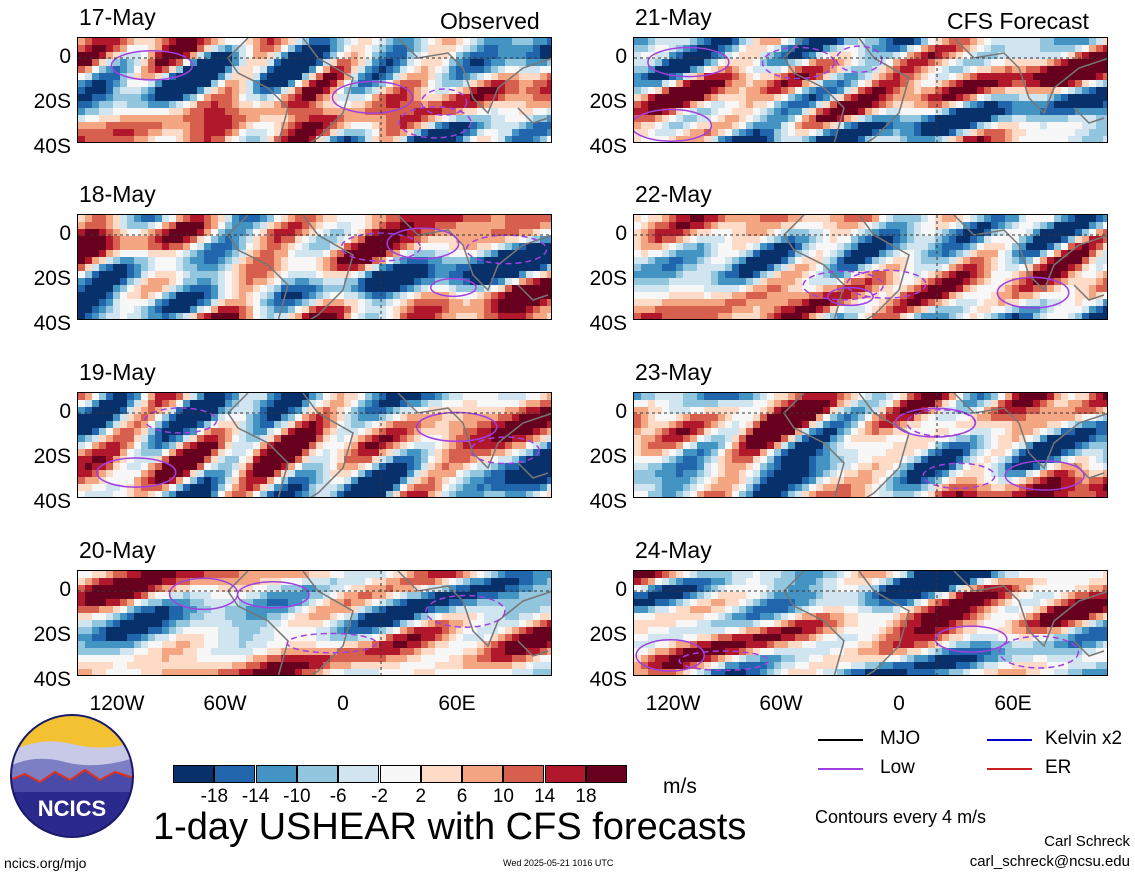 This screenshot has width=1135, height=878. I want to click on website-link: ncics.org/mjo, so click(45, 863).